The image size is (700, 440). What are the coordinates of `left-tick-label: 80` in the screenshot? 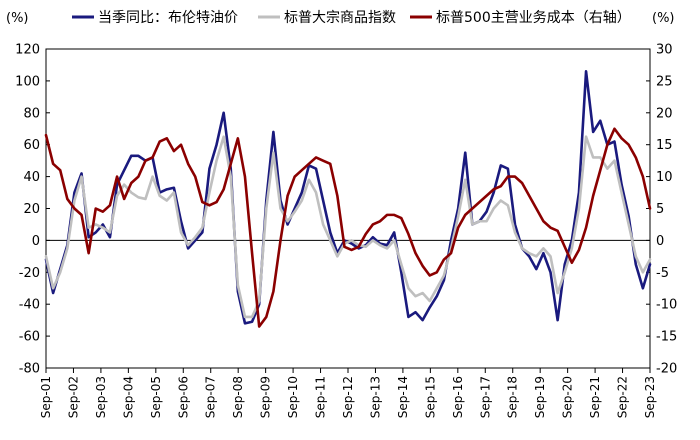 It's located at (31, 113).